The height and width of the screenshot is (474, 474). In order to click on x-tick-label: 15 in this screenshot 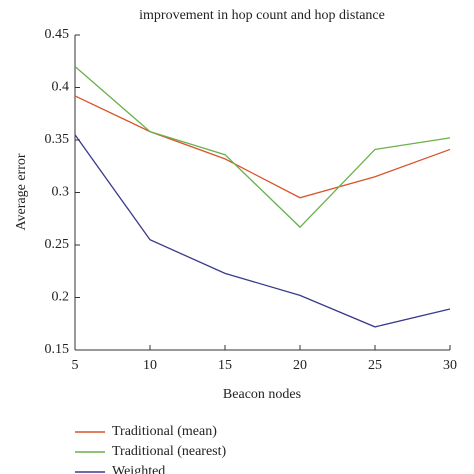, I will do `click(225, 365)`.